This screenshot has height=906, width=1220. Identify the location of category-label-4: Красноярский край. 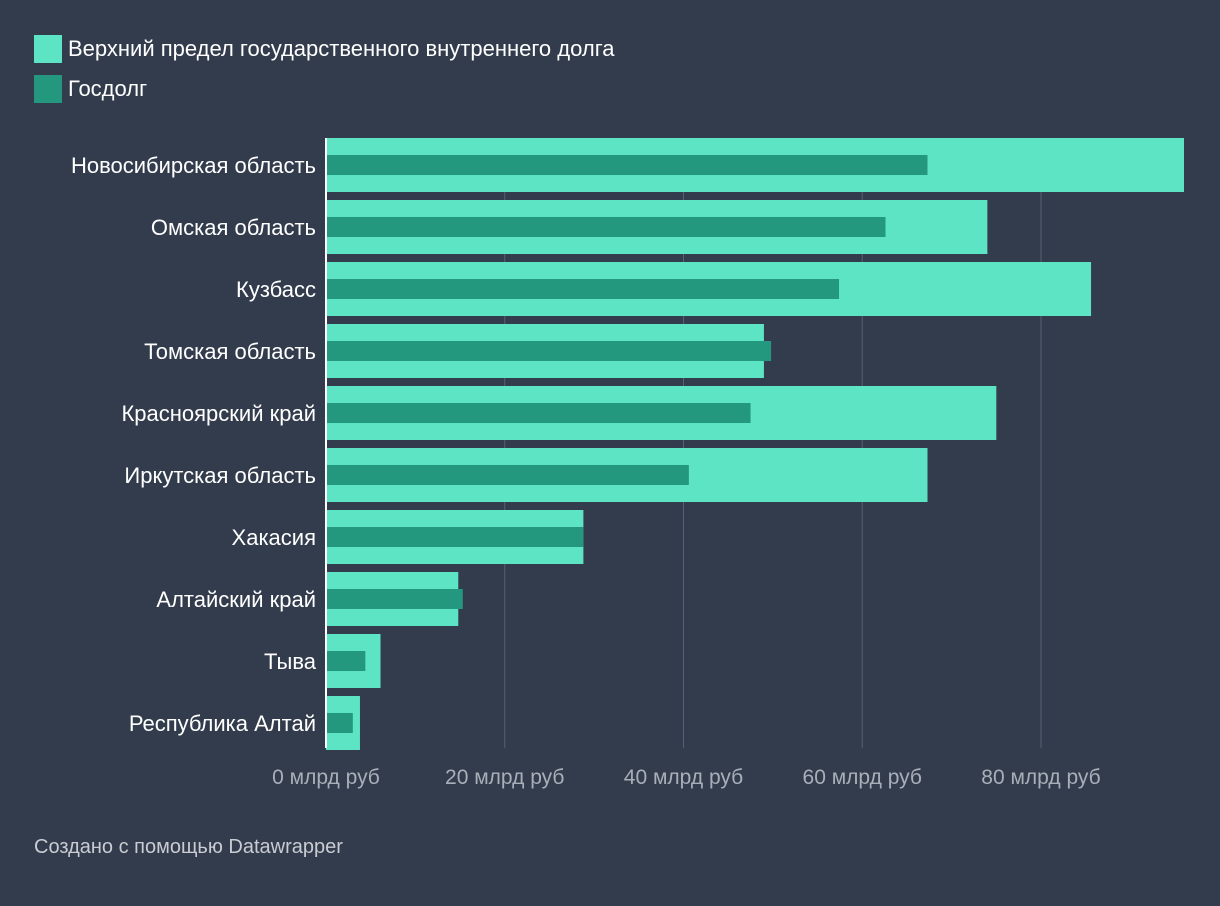
(218, 413).